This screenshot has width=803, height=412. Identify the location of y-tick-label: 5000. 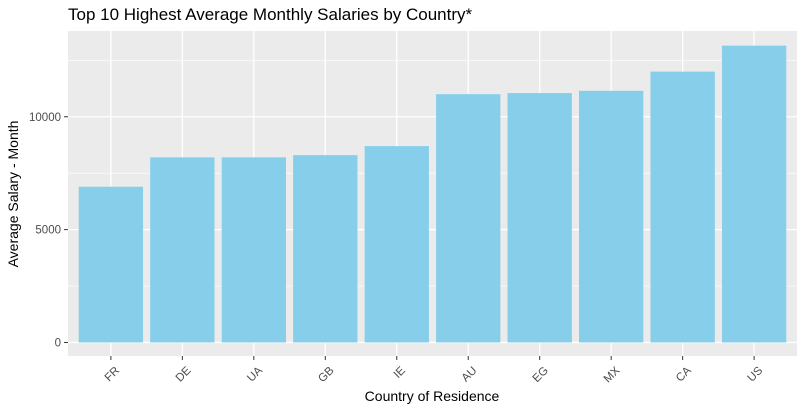
(48, 231).